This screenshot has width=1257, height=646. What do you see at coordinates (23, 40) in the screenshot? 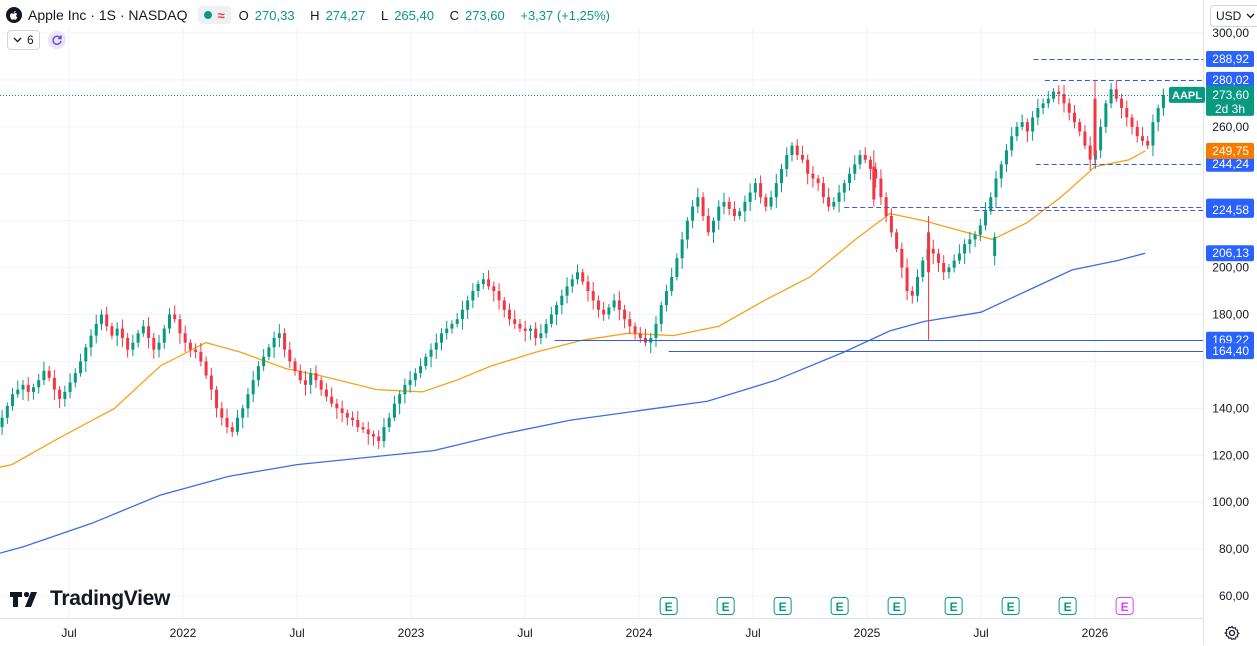
I see `indicators-toggle-button: 6` at bounding box center [23, 40].